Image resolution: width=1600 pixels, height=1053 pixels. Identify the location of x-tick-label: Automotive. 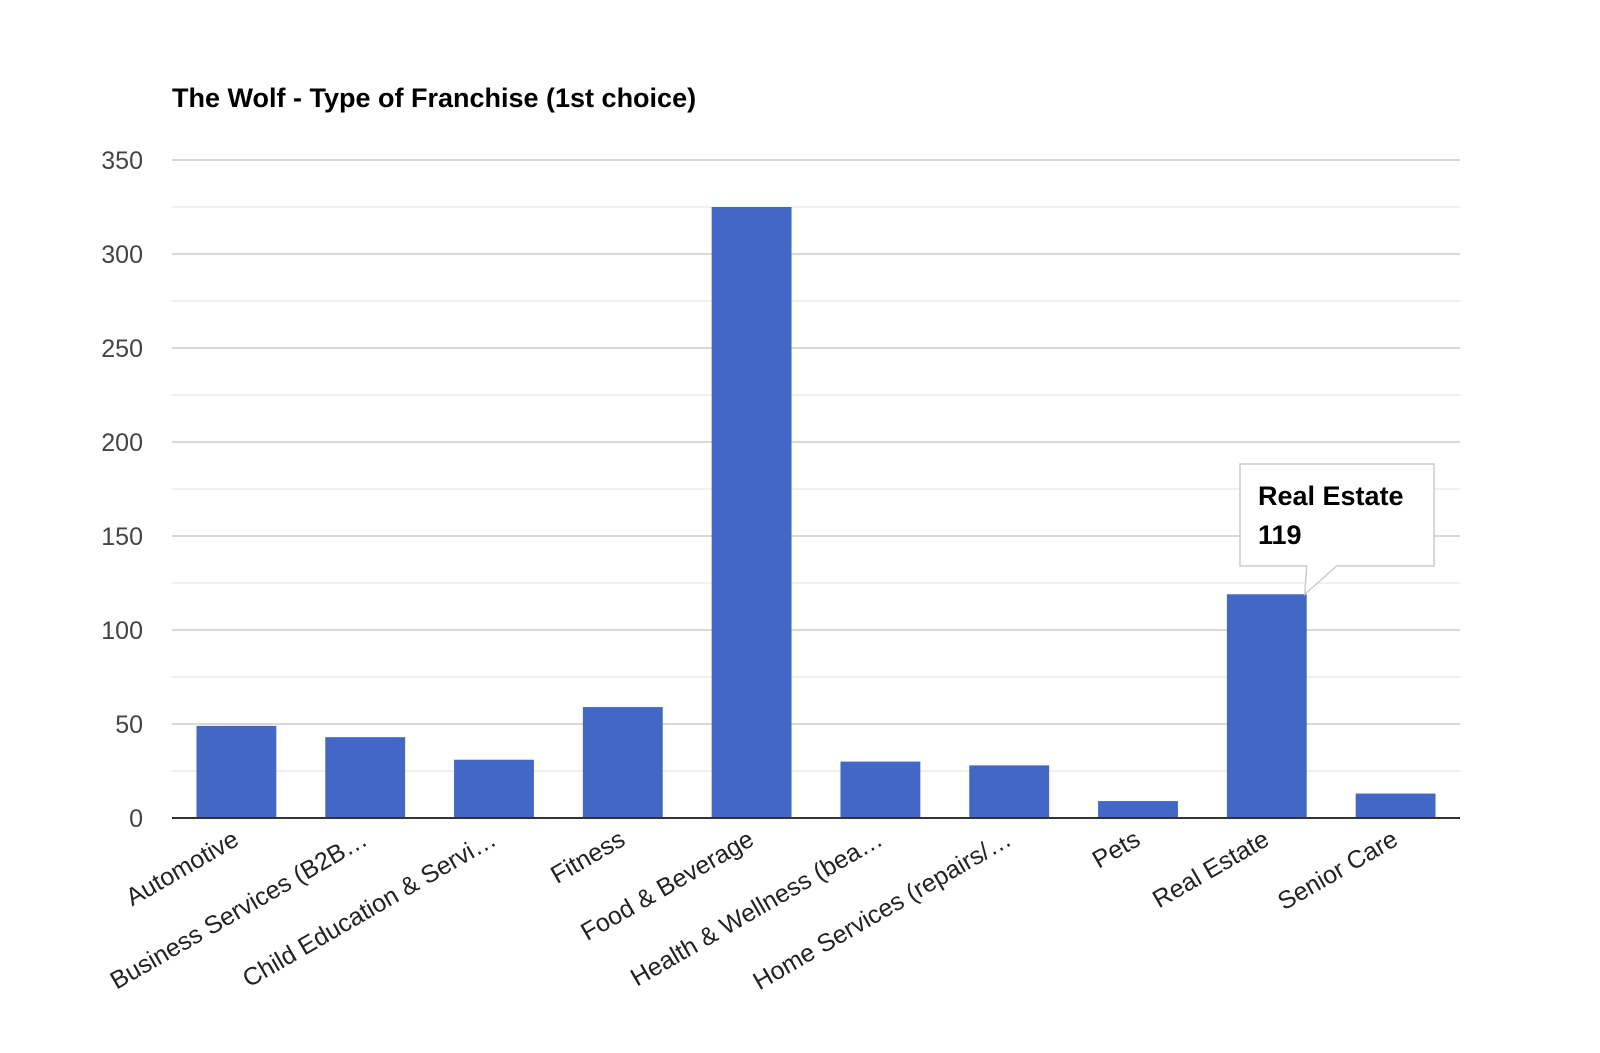
(182, 868).